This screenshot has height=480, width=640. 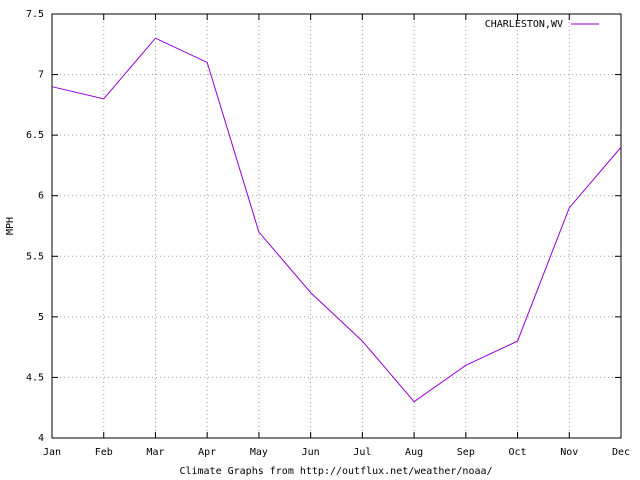 I want to click on x-tick-label: Feb, so click(x=104, y=452).